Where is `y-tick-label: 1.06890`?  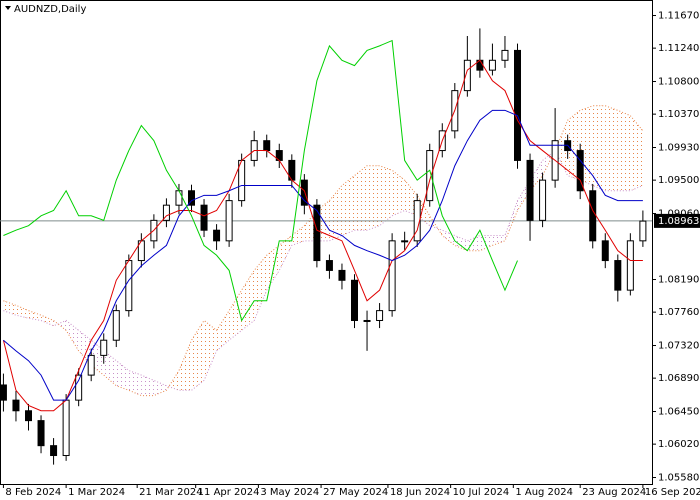
y-tick-label: 1.06890 is located at coordinates (678, 378).